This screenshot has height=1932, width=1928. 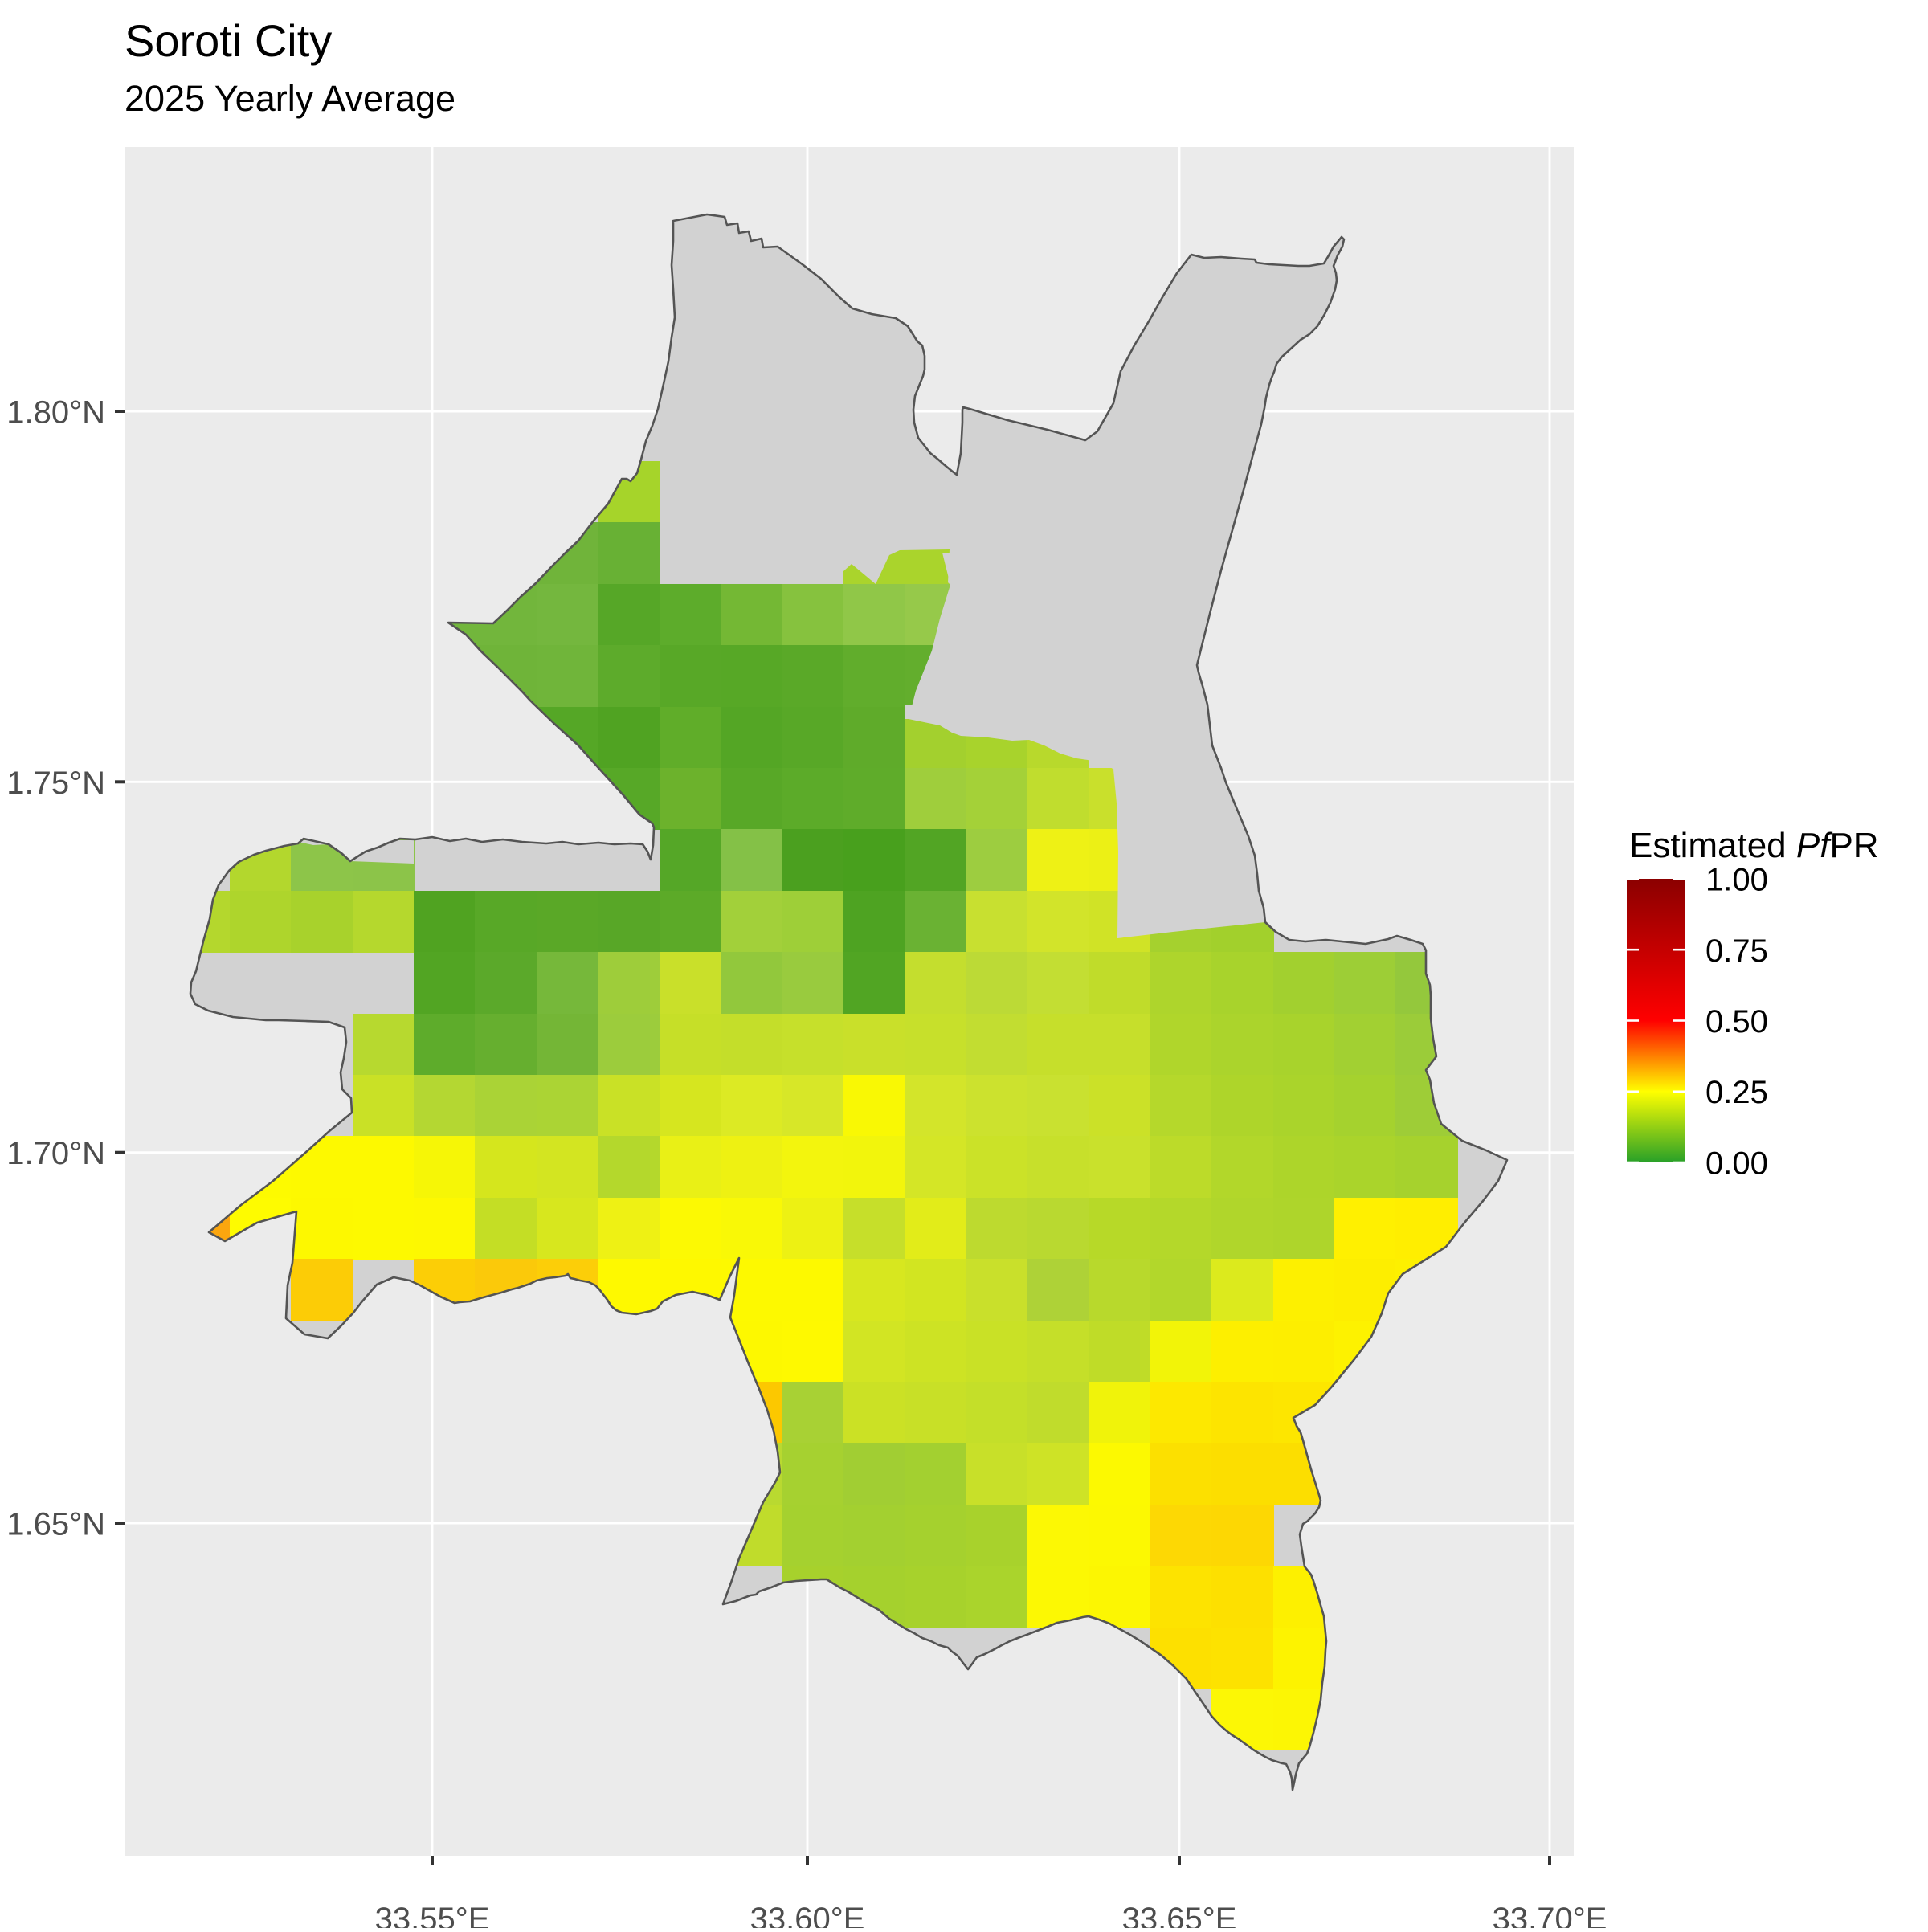 I want to click on svg-text: 33.65°E, so click(x=1179, y=1915).